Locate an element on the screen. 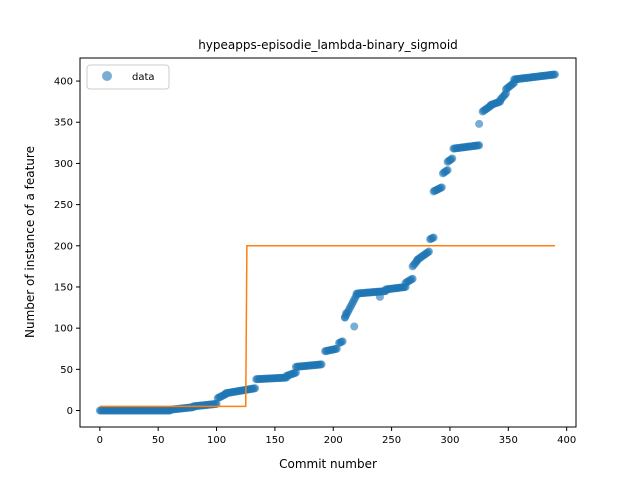 This screenshot has height=480, width=640. y-axis-label: Number of instance of a feature is located at coordinates (30, 242).